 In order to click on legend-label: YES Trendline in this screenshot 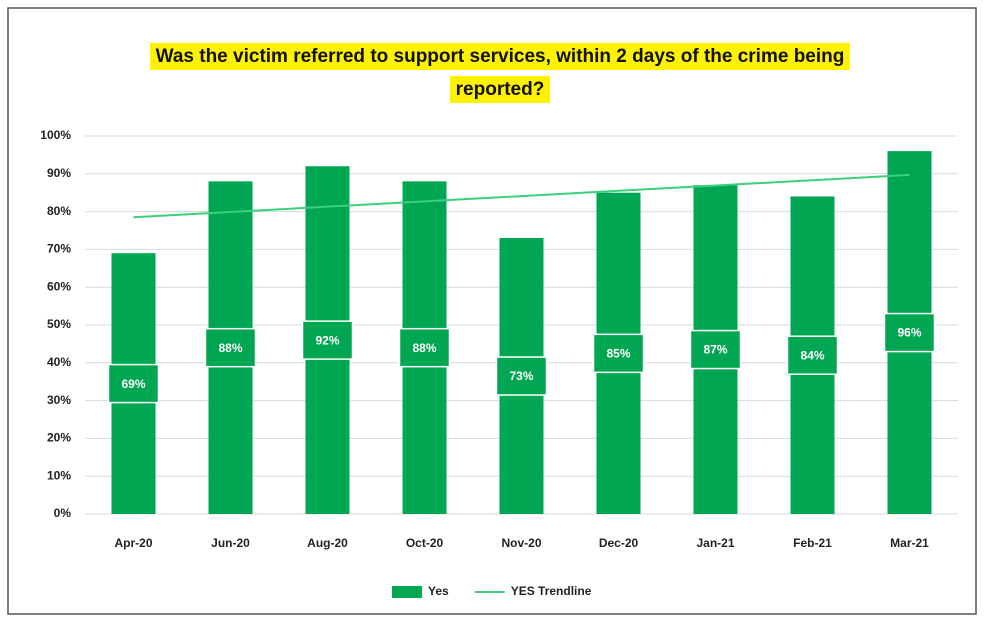, I will do `click(551, 591)`.